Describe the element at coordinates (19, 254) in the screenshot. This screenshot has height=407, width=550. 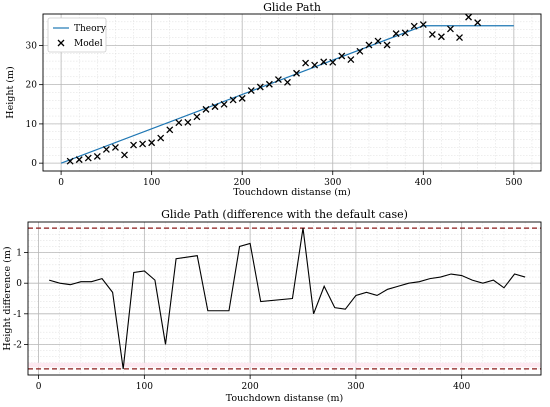
I see `y-tick-label: 1` at that location.